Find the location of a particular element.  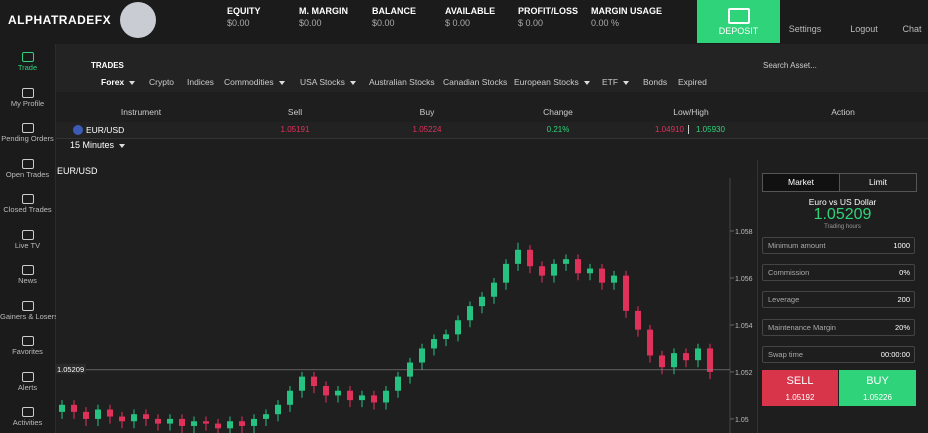

nav-item: News is located at coordinates (27, 280).